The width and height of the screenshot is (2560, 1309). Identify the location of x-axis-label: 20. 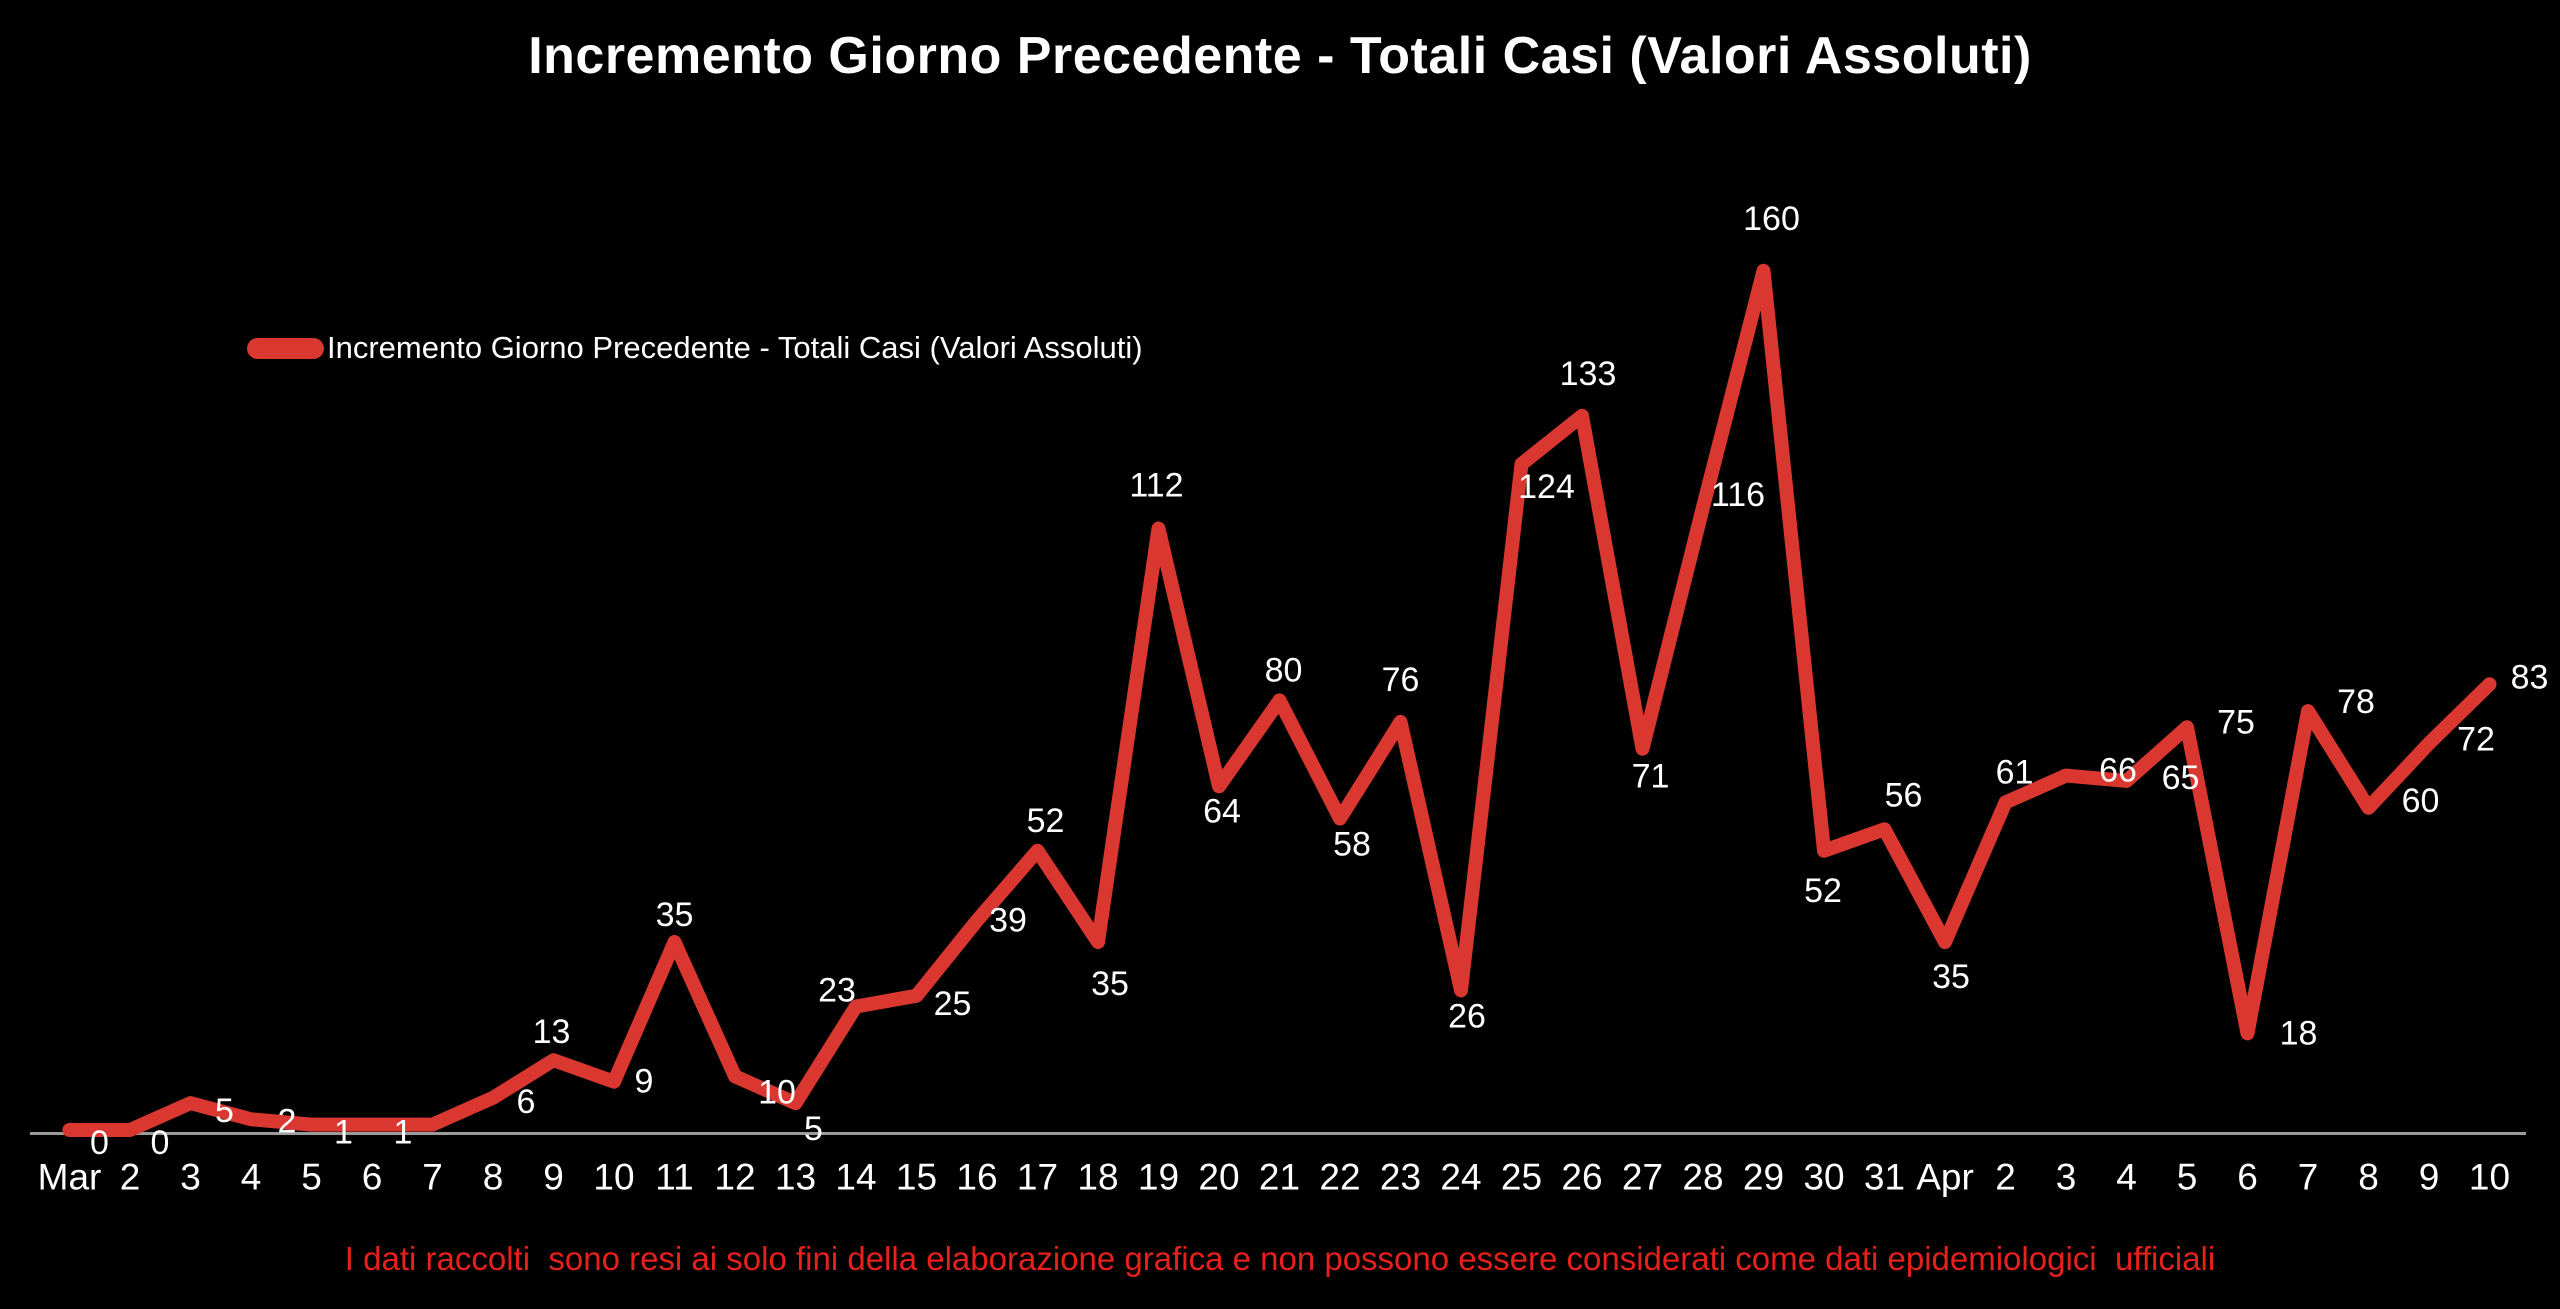
(1218, 1177).